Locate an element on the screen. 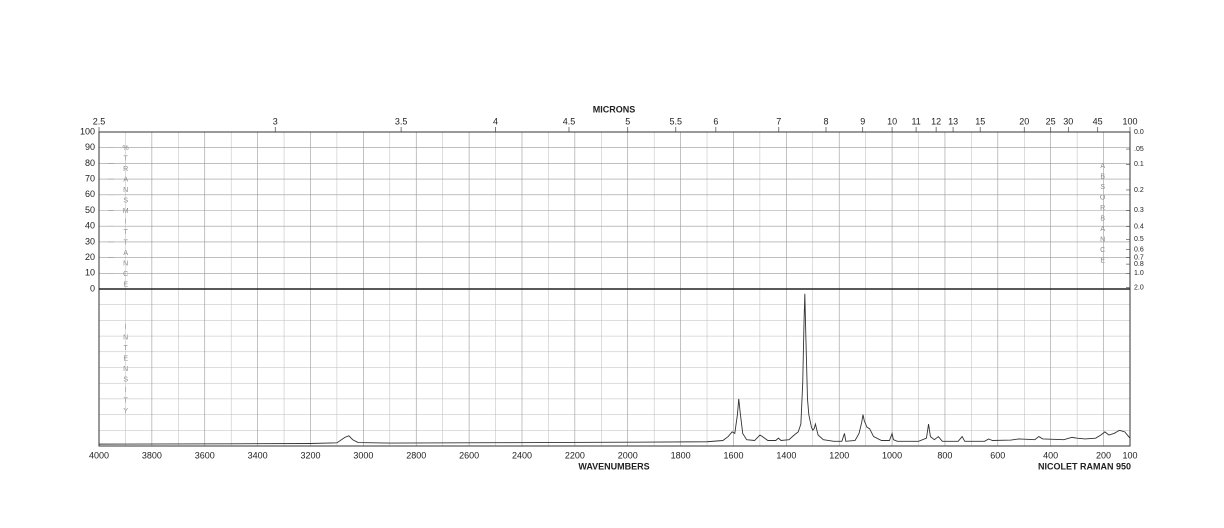 The height and width of the screenshot is (528, 1224). micron-tick-label: 9 is located at coordinates (862, 121).